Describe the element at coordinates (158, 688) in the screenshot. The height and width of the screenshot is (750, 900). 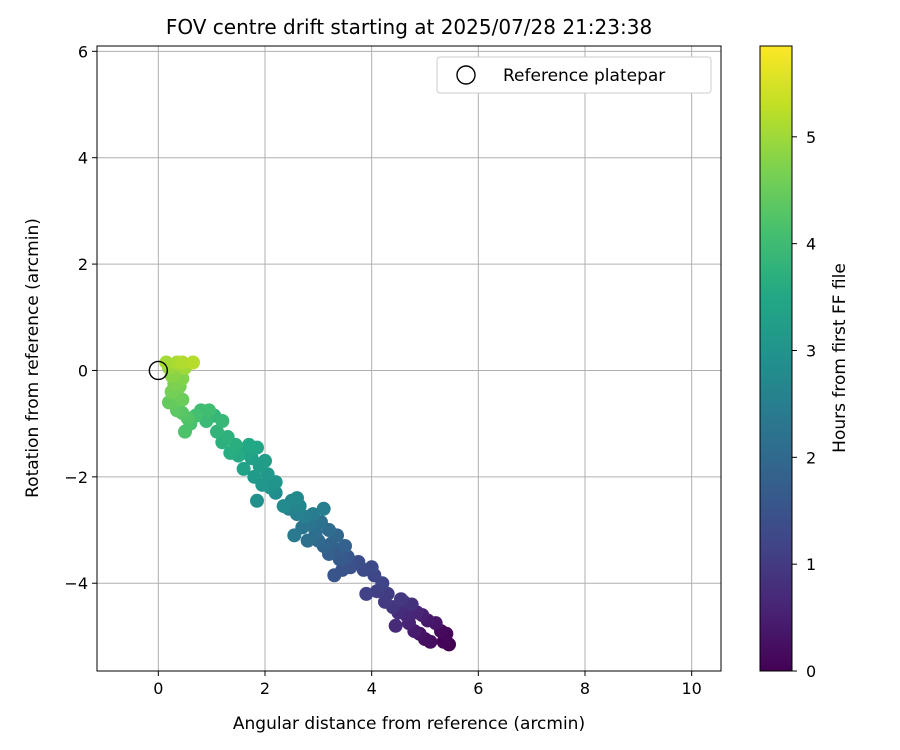
I see `x-tick-label: 0` at that location.